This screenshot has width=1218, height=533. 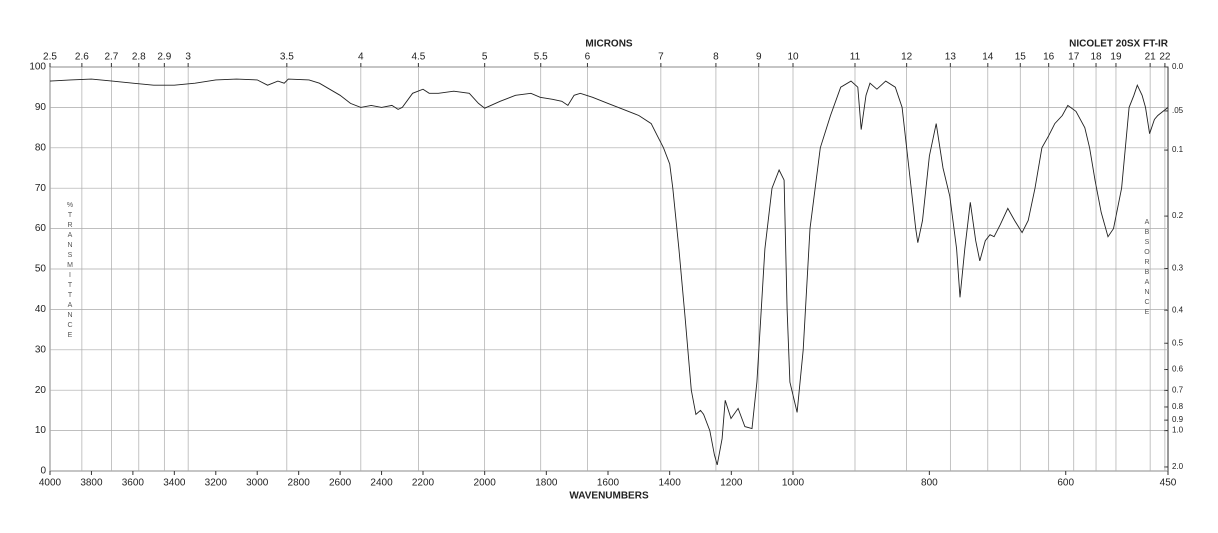 I want to click on x-tick-label: 1000, so click(x=793, y=483).